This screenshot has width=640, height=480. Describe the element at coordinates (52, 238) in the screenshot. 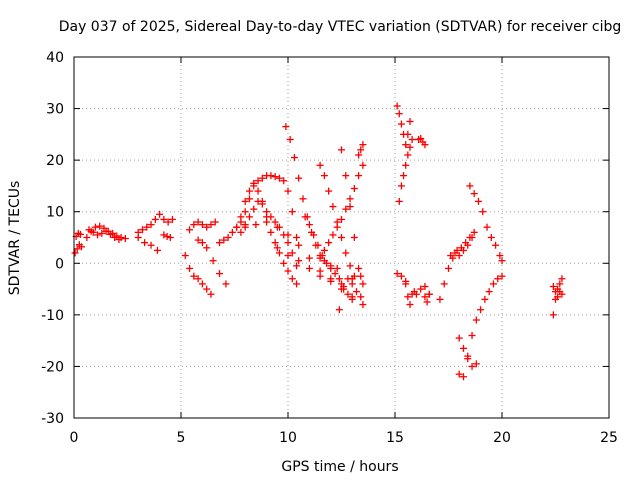

I see `y-tick-labels: -30 -20 -10 0 10 20 30 40` at that location.